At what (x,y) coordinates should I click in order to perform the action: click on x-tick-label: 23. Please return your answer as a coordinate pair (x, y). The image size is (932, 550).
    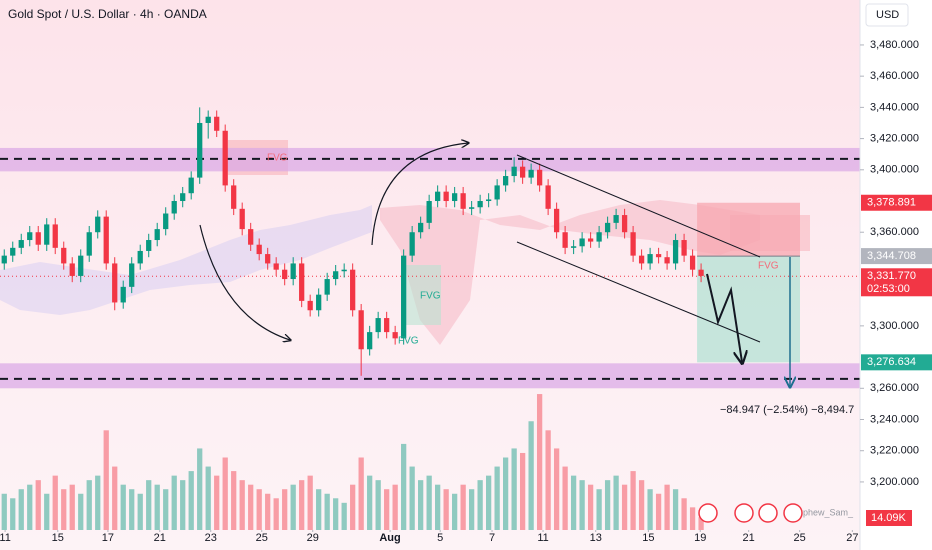
    Looking at the image, I should click on (211, 538).